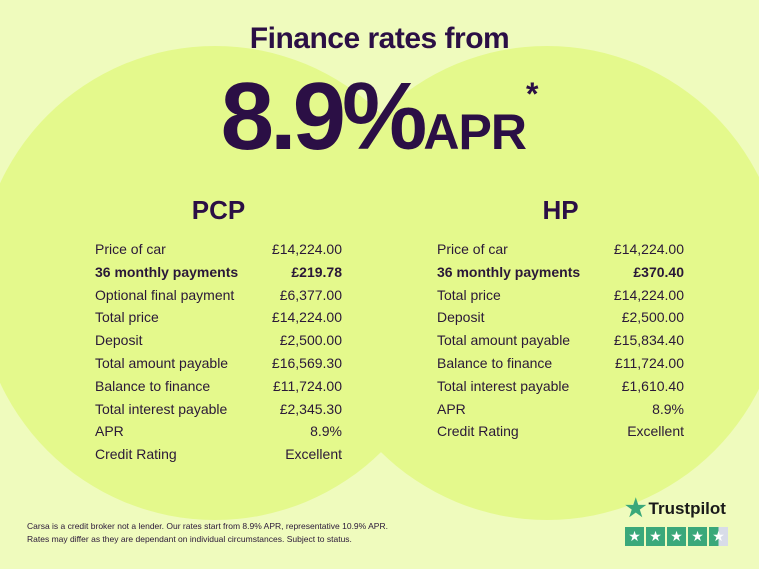 This screenshot has width=759, height=569. What do you see at coordinates (648, 340) in the screenshot?
I see `row-value: £15,834.40` at bounding box center [648, 340].